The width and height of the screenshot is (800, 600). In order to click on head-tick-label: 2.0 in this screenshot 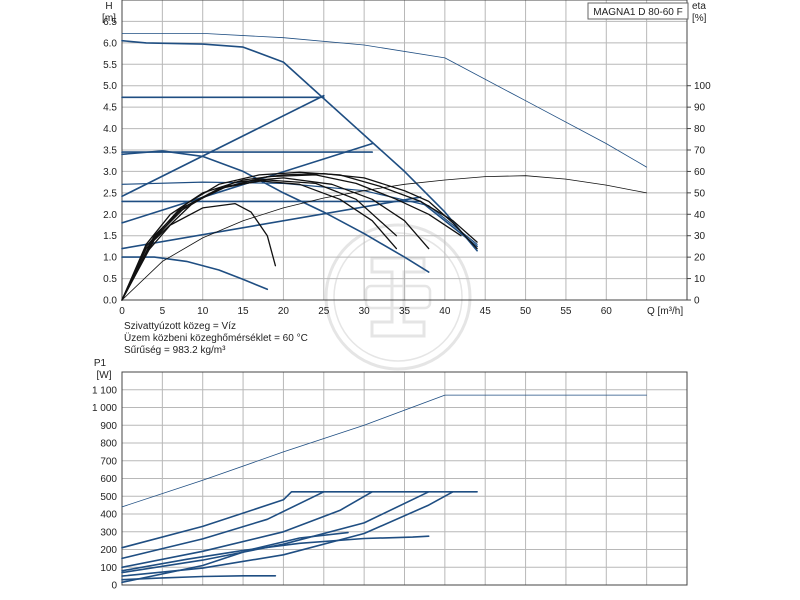, I will do `click(110, 215)`.